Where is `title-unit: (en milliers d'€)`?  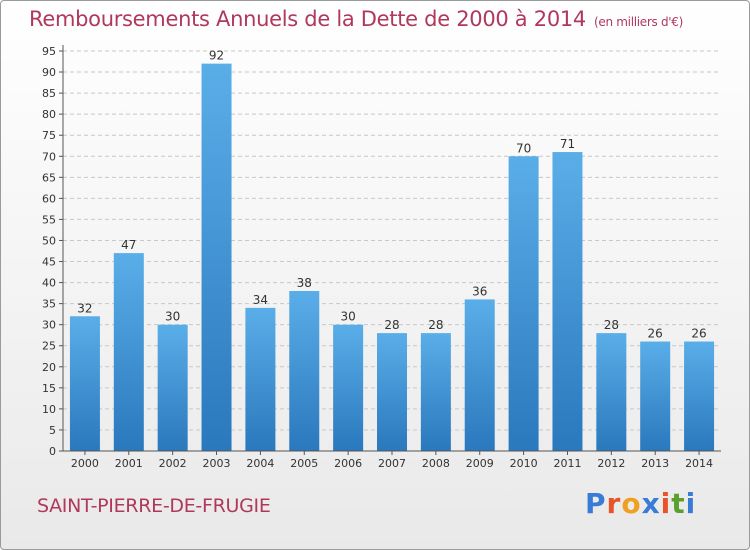
title-unit: (en milliers d'€) is located at coordinates (639, 22).